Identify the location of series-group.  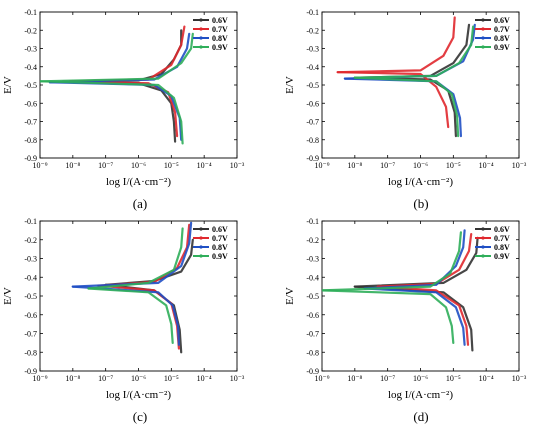
(400, 290).